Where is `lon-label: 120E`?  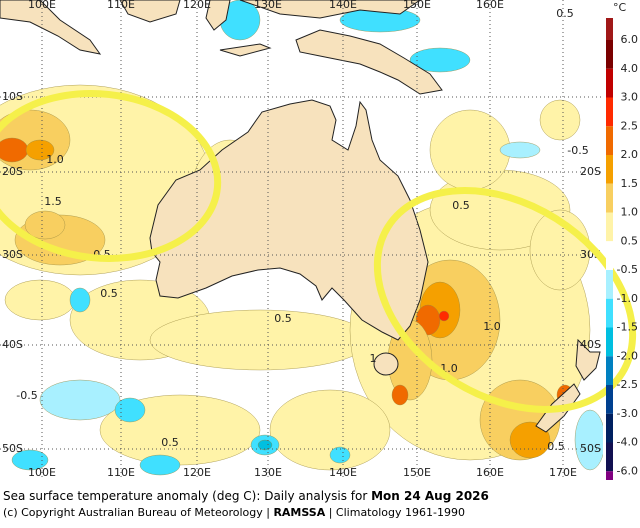 lon-label: 120E is located at coordinates (197, 472).